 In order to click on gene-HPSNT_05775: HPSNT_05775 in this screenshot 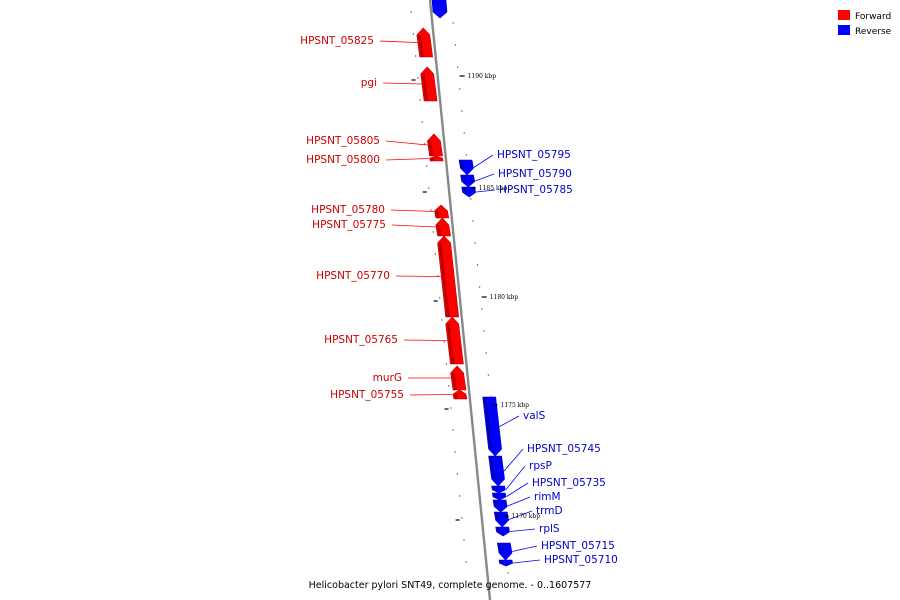, I will do `click(381, 227)`.